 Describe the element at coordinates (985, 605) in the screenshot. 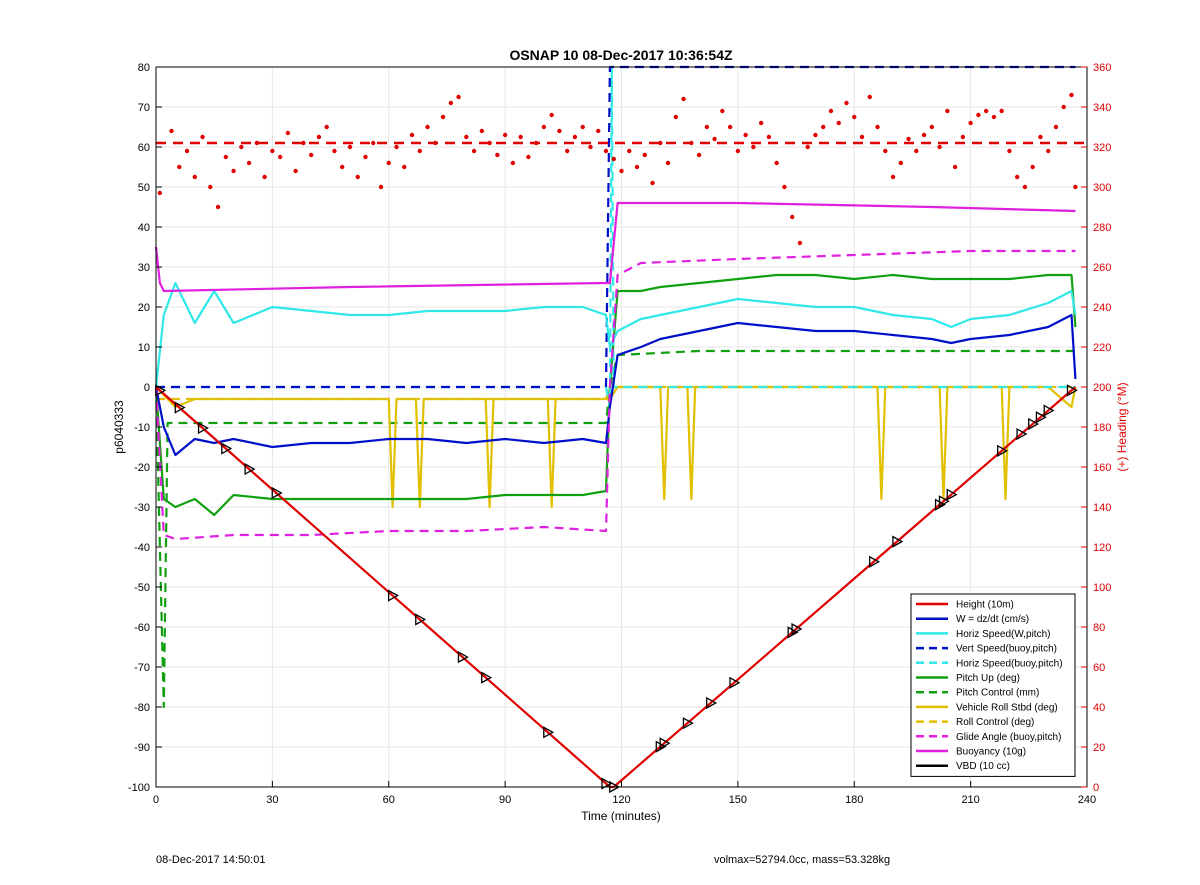

I see `legend-label-height-10m: Height (10m)` at that location.